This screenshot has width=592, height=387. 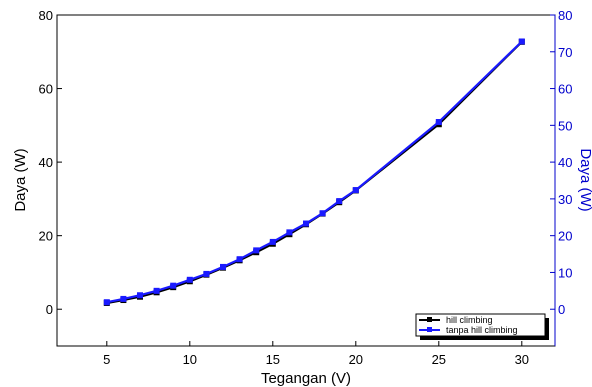 What do you see at coordinates (429, 319) in the screenshot?
I see `legend-marker-hill-climbing` at bounding box center [429, 319].